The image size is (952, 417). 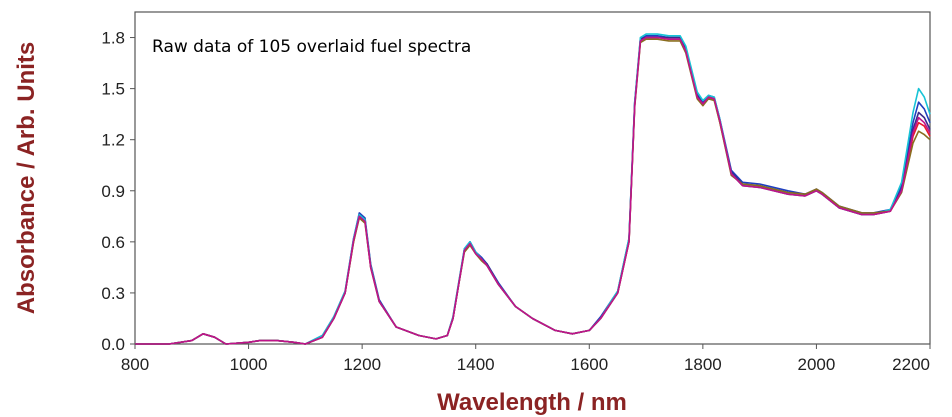 What do you see at coordinates (532, 402) in the screenshot?
I see `x-axis-title: Wavelength / nm` at bounding box center [532, 402].